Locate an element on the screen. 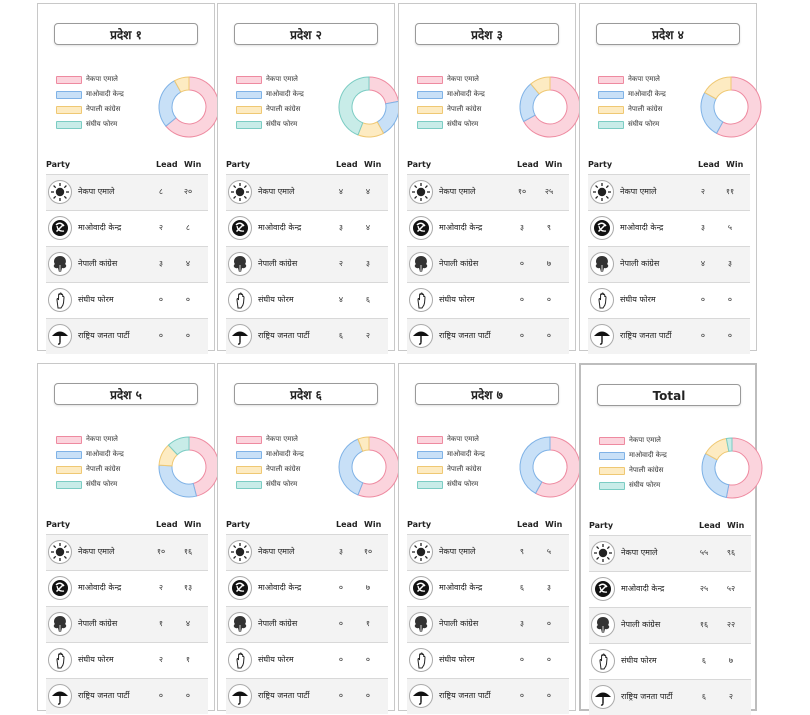  win-count: ३ is located at coordinates (368, 263).